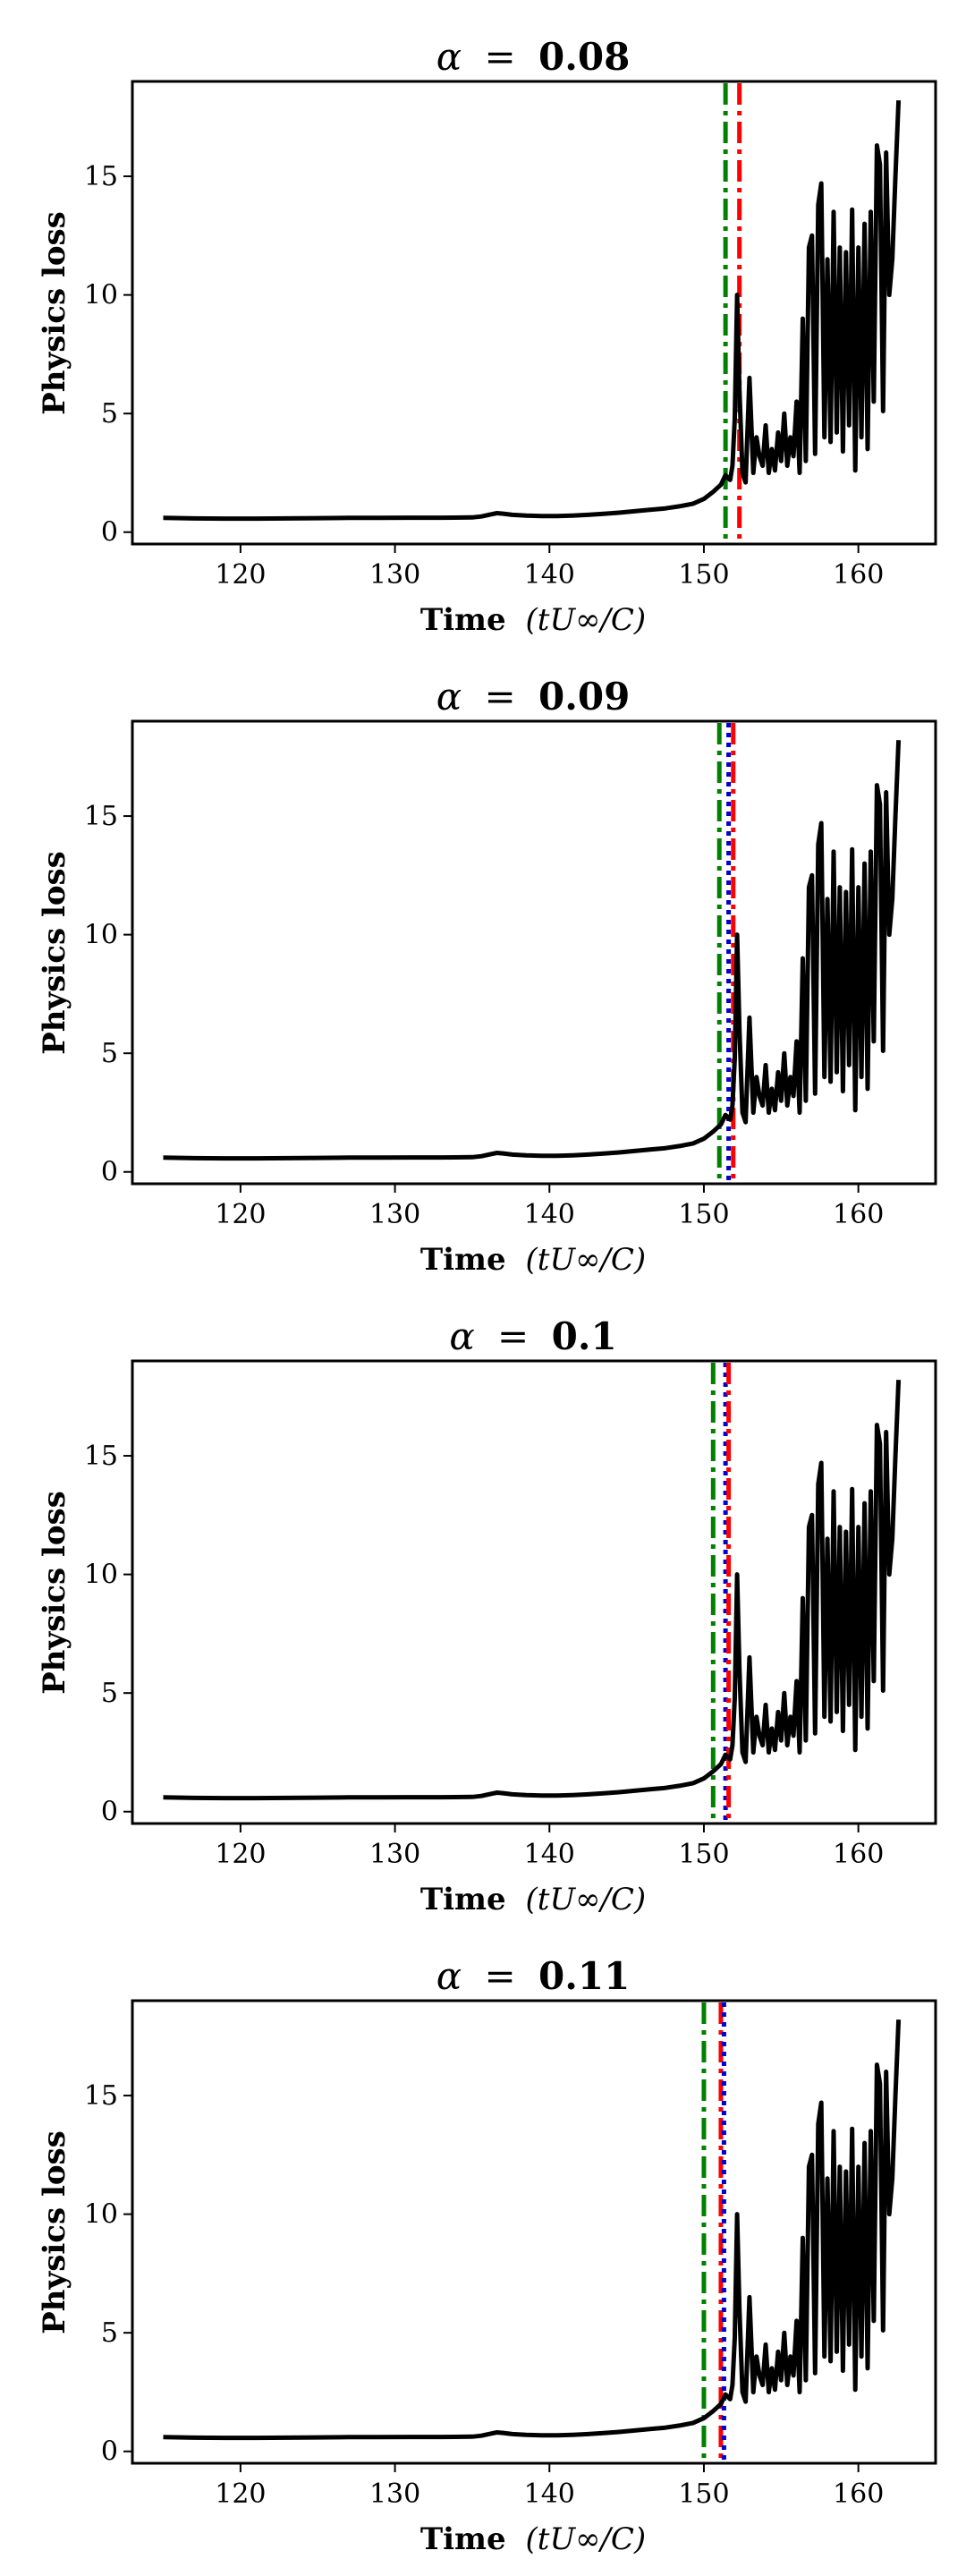 This screenshot has height=2576, width=966. Describe the element at coordinates (533, 1976) in the screenshot. I see `panel-title: α = 0.11` at that location.